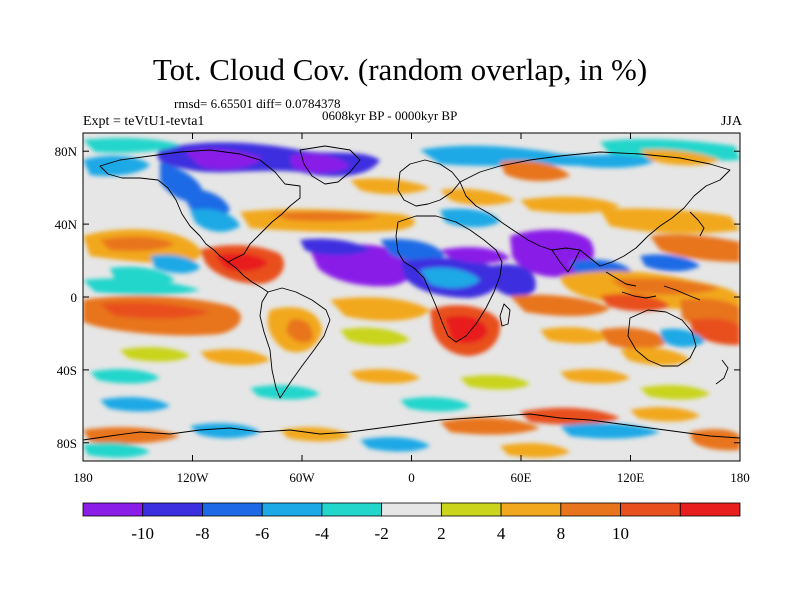  Describe the element at coordinates (66, 151) in the screenshot. I see `lat-tick-label: 80N` at that location.